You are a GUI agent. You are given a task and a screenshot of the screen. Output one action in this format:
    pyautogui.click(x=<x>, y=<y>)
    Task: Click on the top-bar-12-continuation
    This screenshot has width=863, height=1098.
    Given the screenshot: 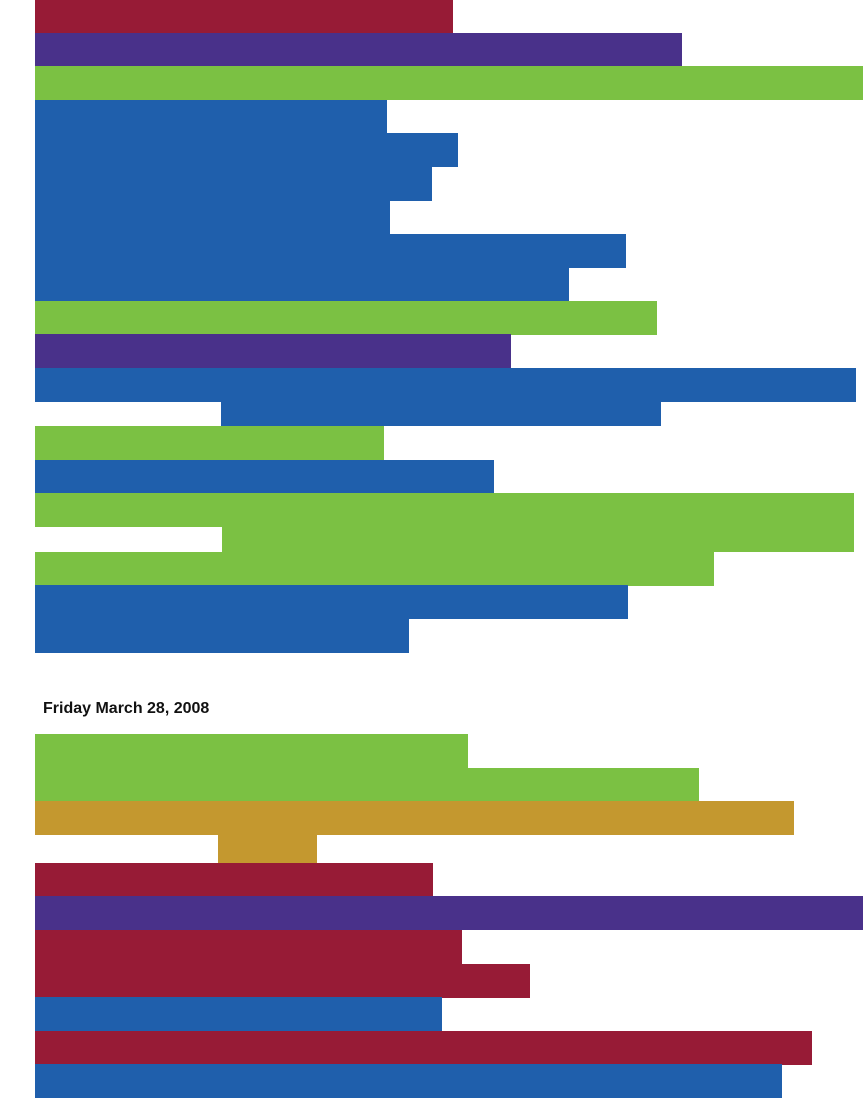 What is the action you would take?
    pyautogui.click(x=441, y=413)
    